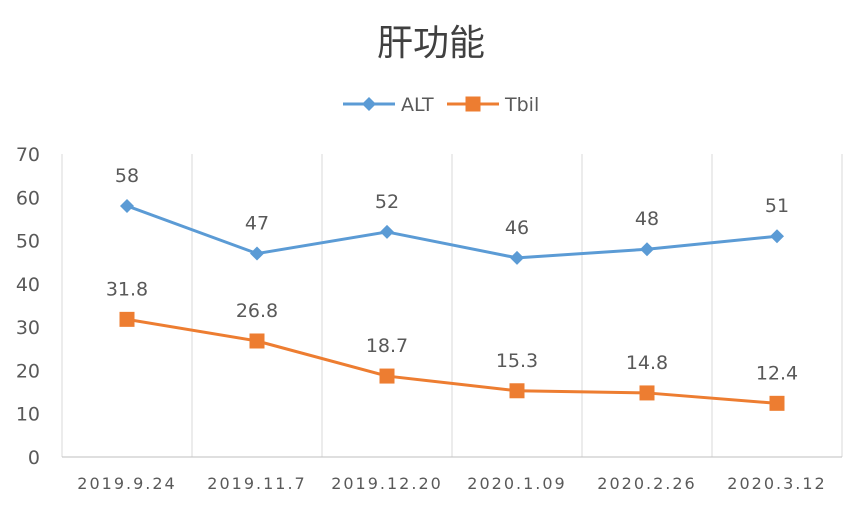  I want to click on x-tick-label: 2020.1.09, so click(516, 483).